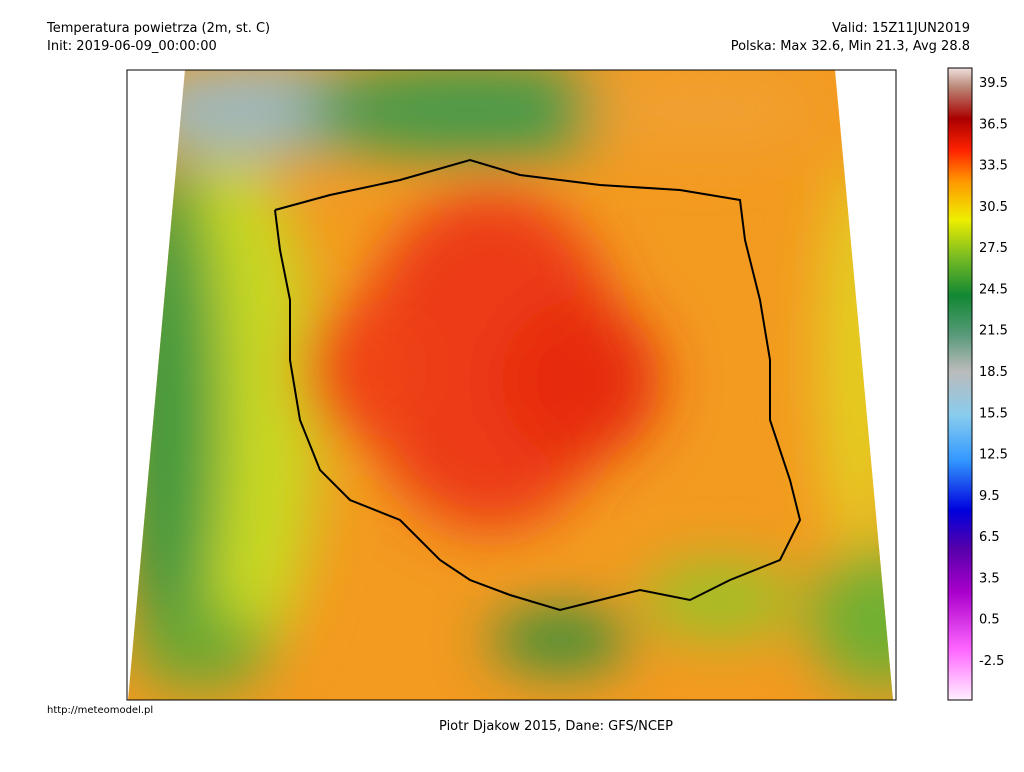 Image resolution: width=1024 pixels, height=772 pixels. Describe the element at coordinates (989, 496) in the screenshot. I see `colorbar-label: 9.5` at that location.